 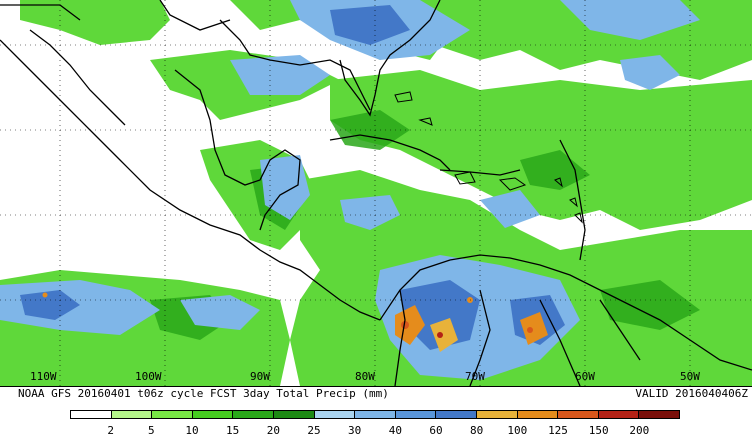 I want to click on lon-label: 60W, so click(x=585, y=376).